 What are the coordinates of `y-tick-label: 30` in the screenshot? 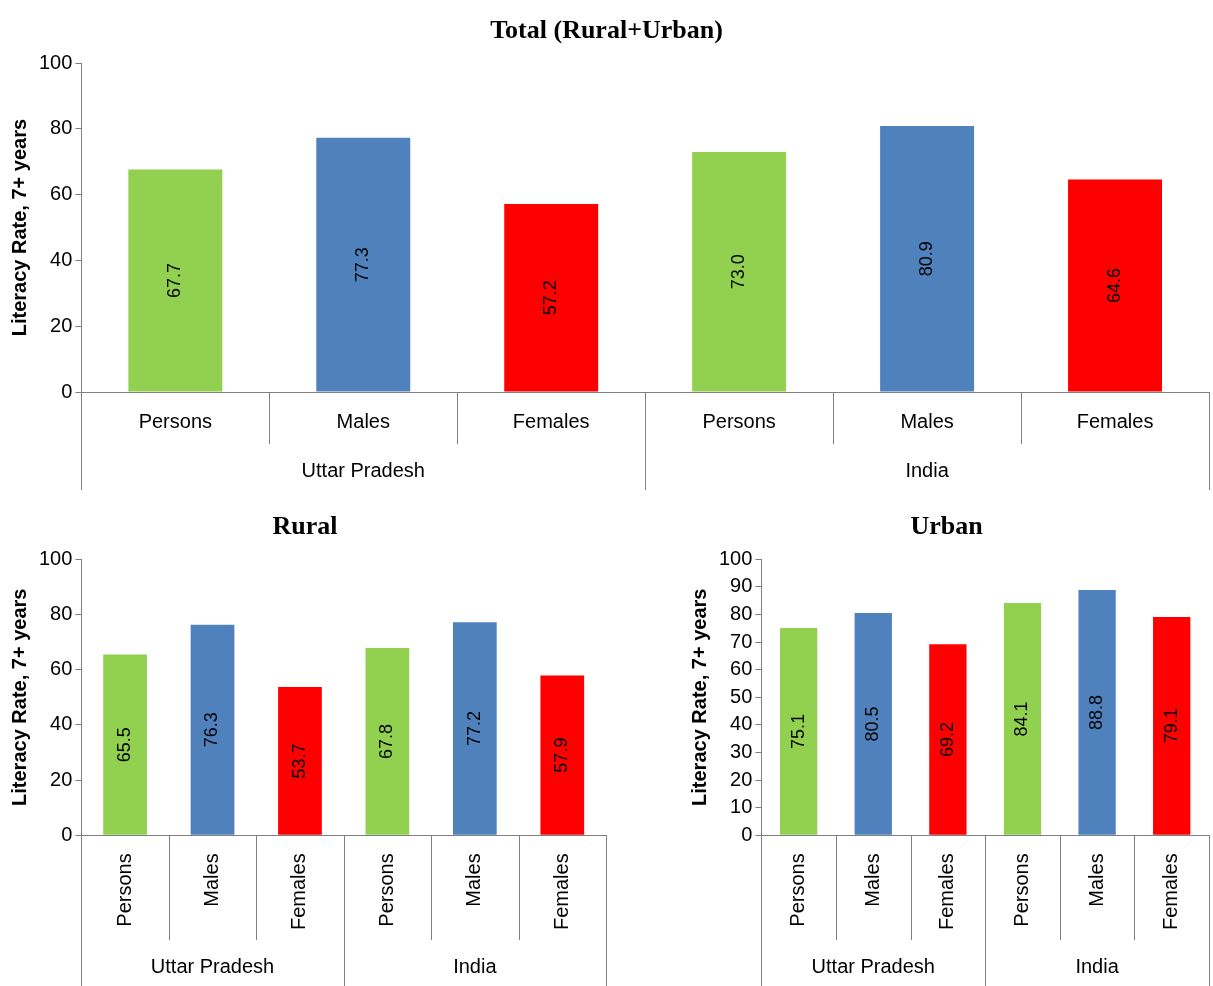 It's located at (741, 750).